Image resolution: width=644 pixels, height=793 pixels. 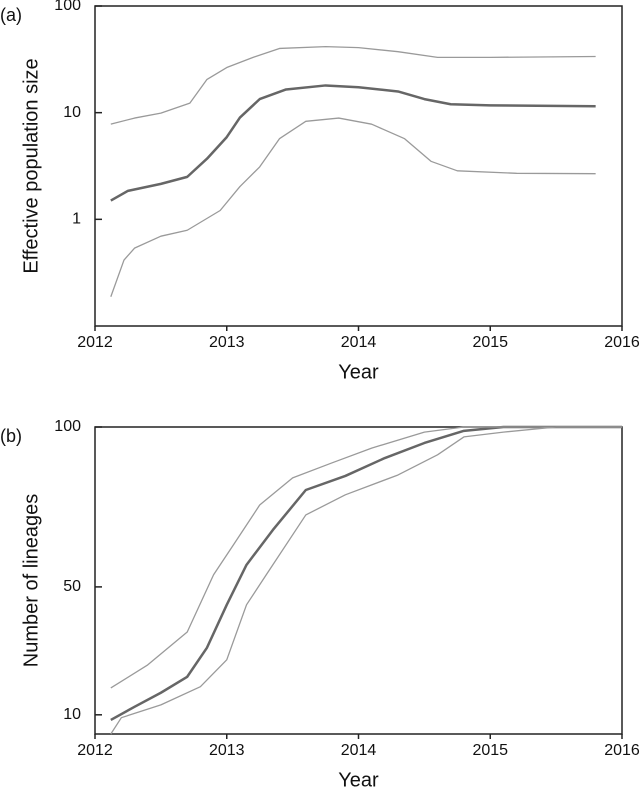 I want to click on panel-label: (b), so click(x=11, y=436).